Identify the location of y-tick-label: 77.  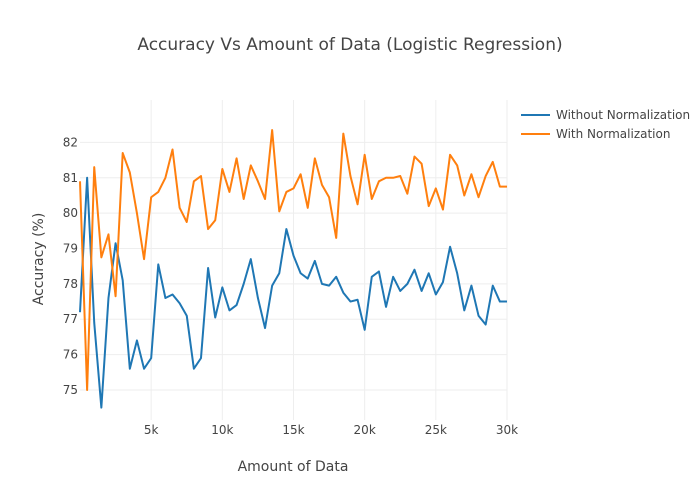
(70, 319).